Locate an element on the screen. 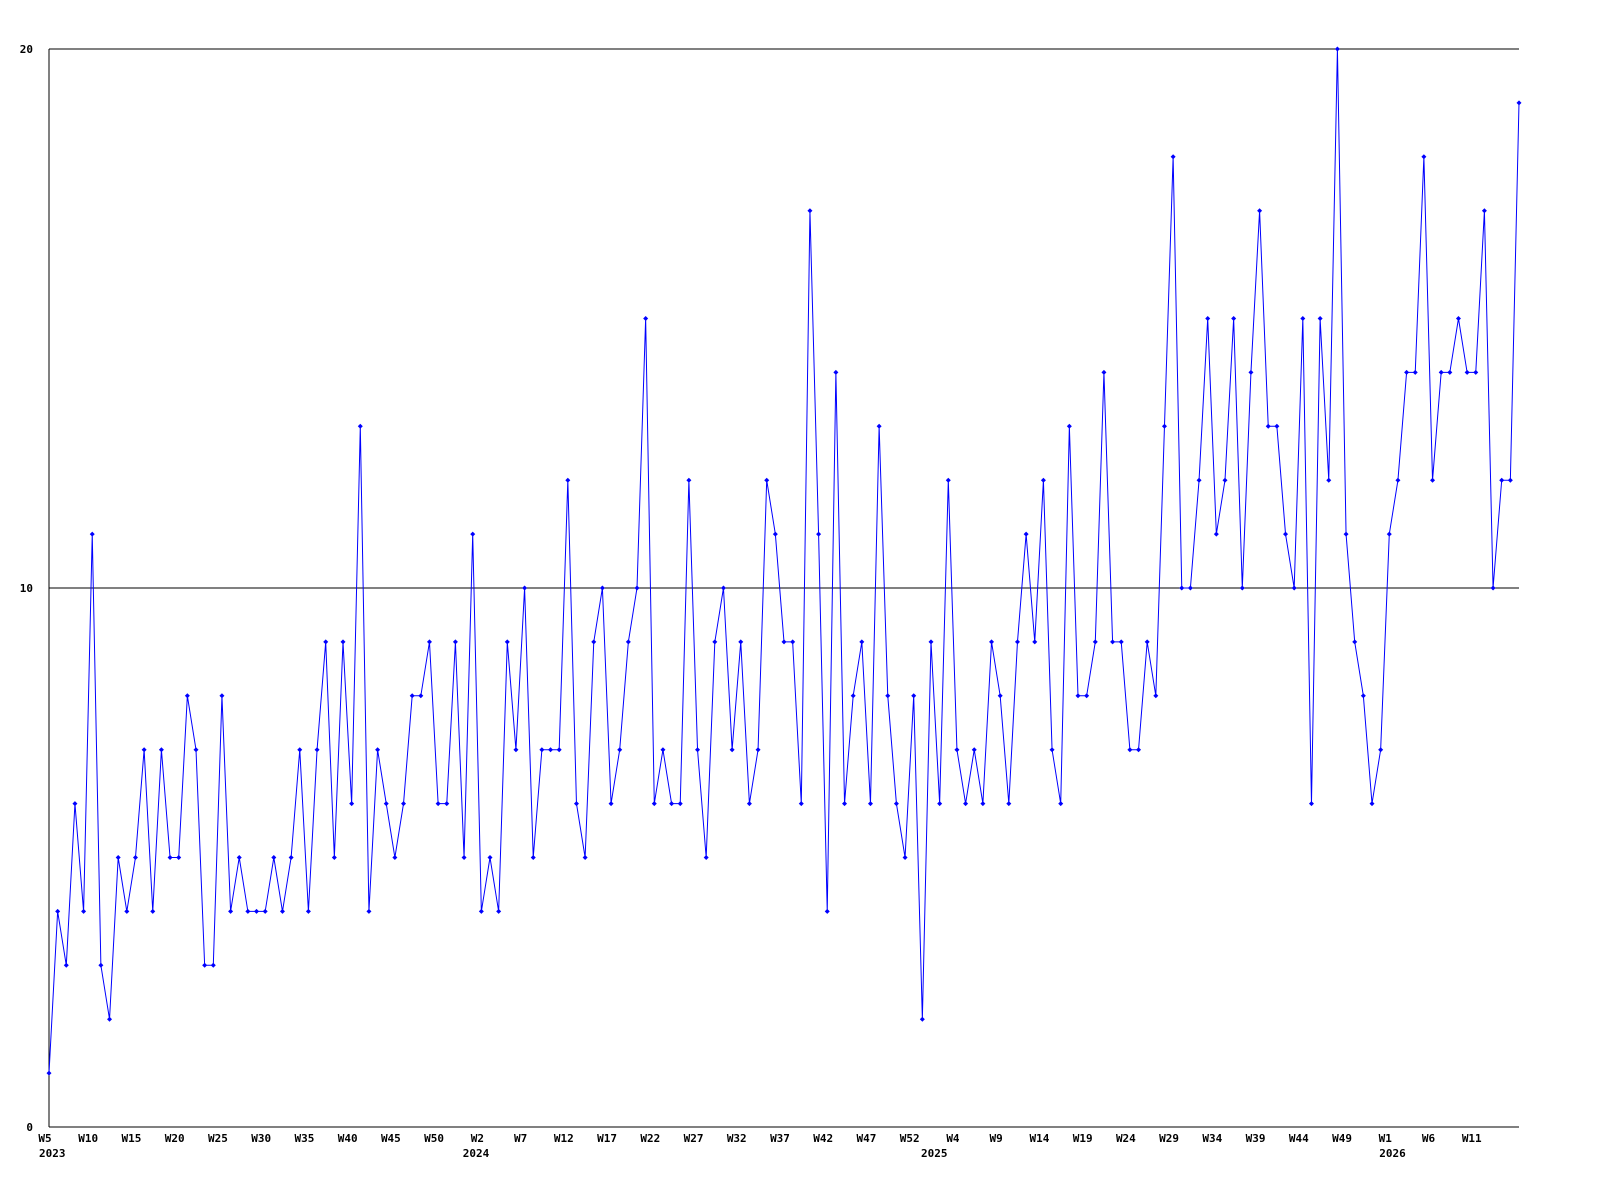 The height and width of the screenshot is (1200, 1600). x-tick-label: W2 is located at coordinates (477, 1138).